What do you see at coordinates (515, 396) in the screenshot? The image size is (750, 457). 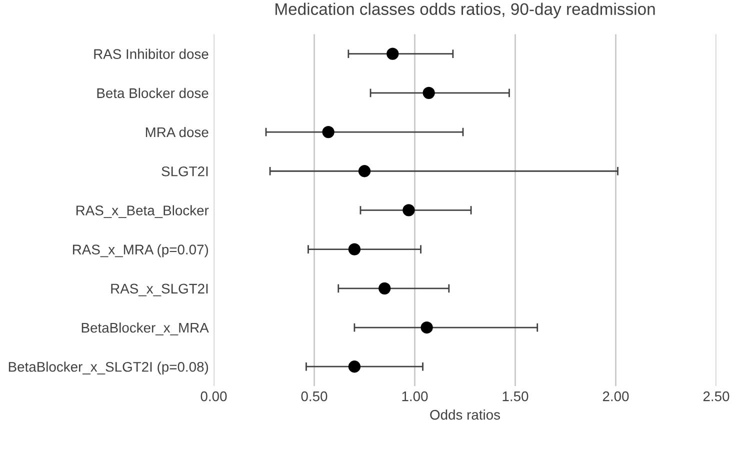 I see `x-tick-label: 1.50` at bounding box center [515, 396].